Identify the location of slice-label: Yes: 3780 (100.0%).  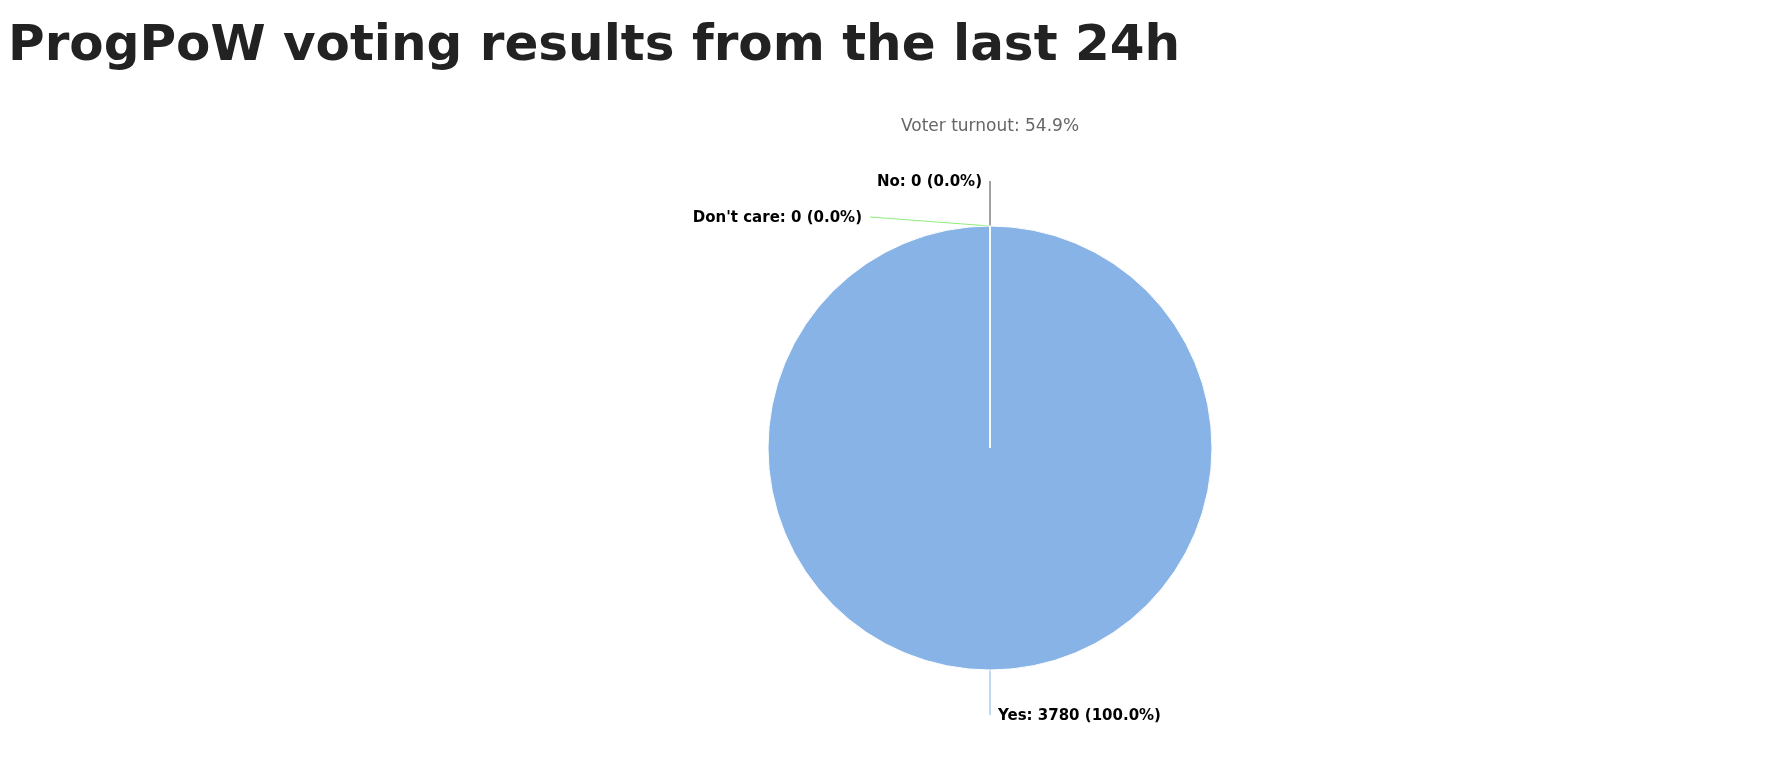
(1079, 715).